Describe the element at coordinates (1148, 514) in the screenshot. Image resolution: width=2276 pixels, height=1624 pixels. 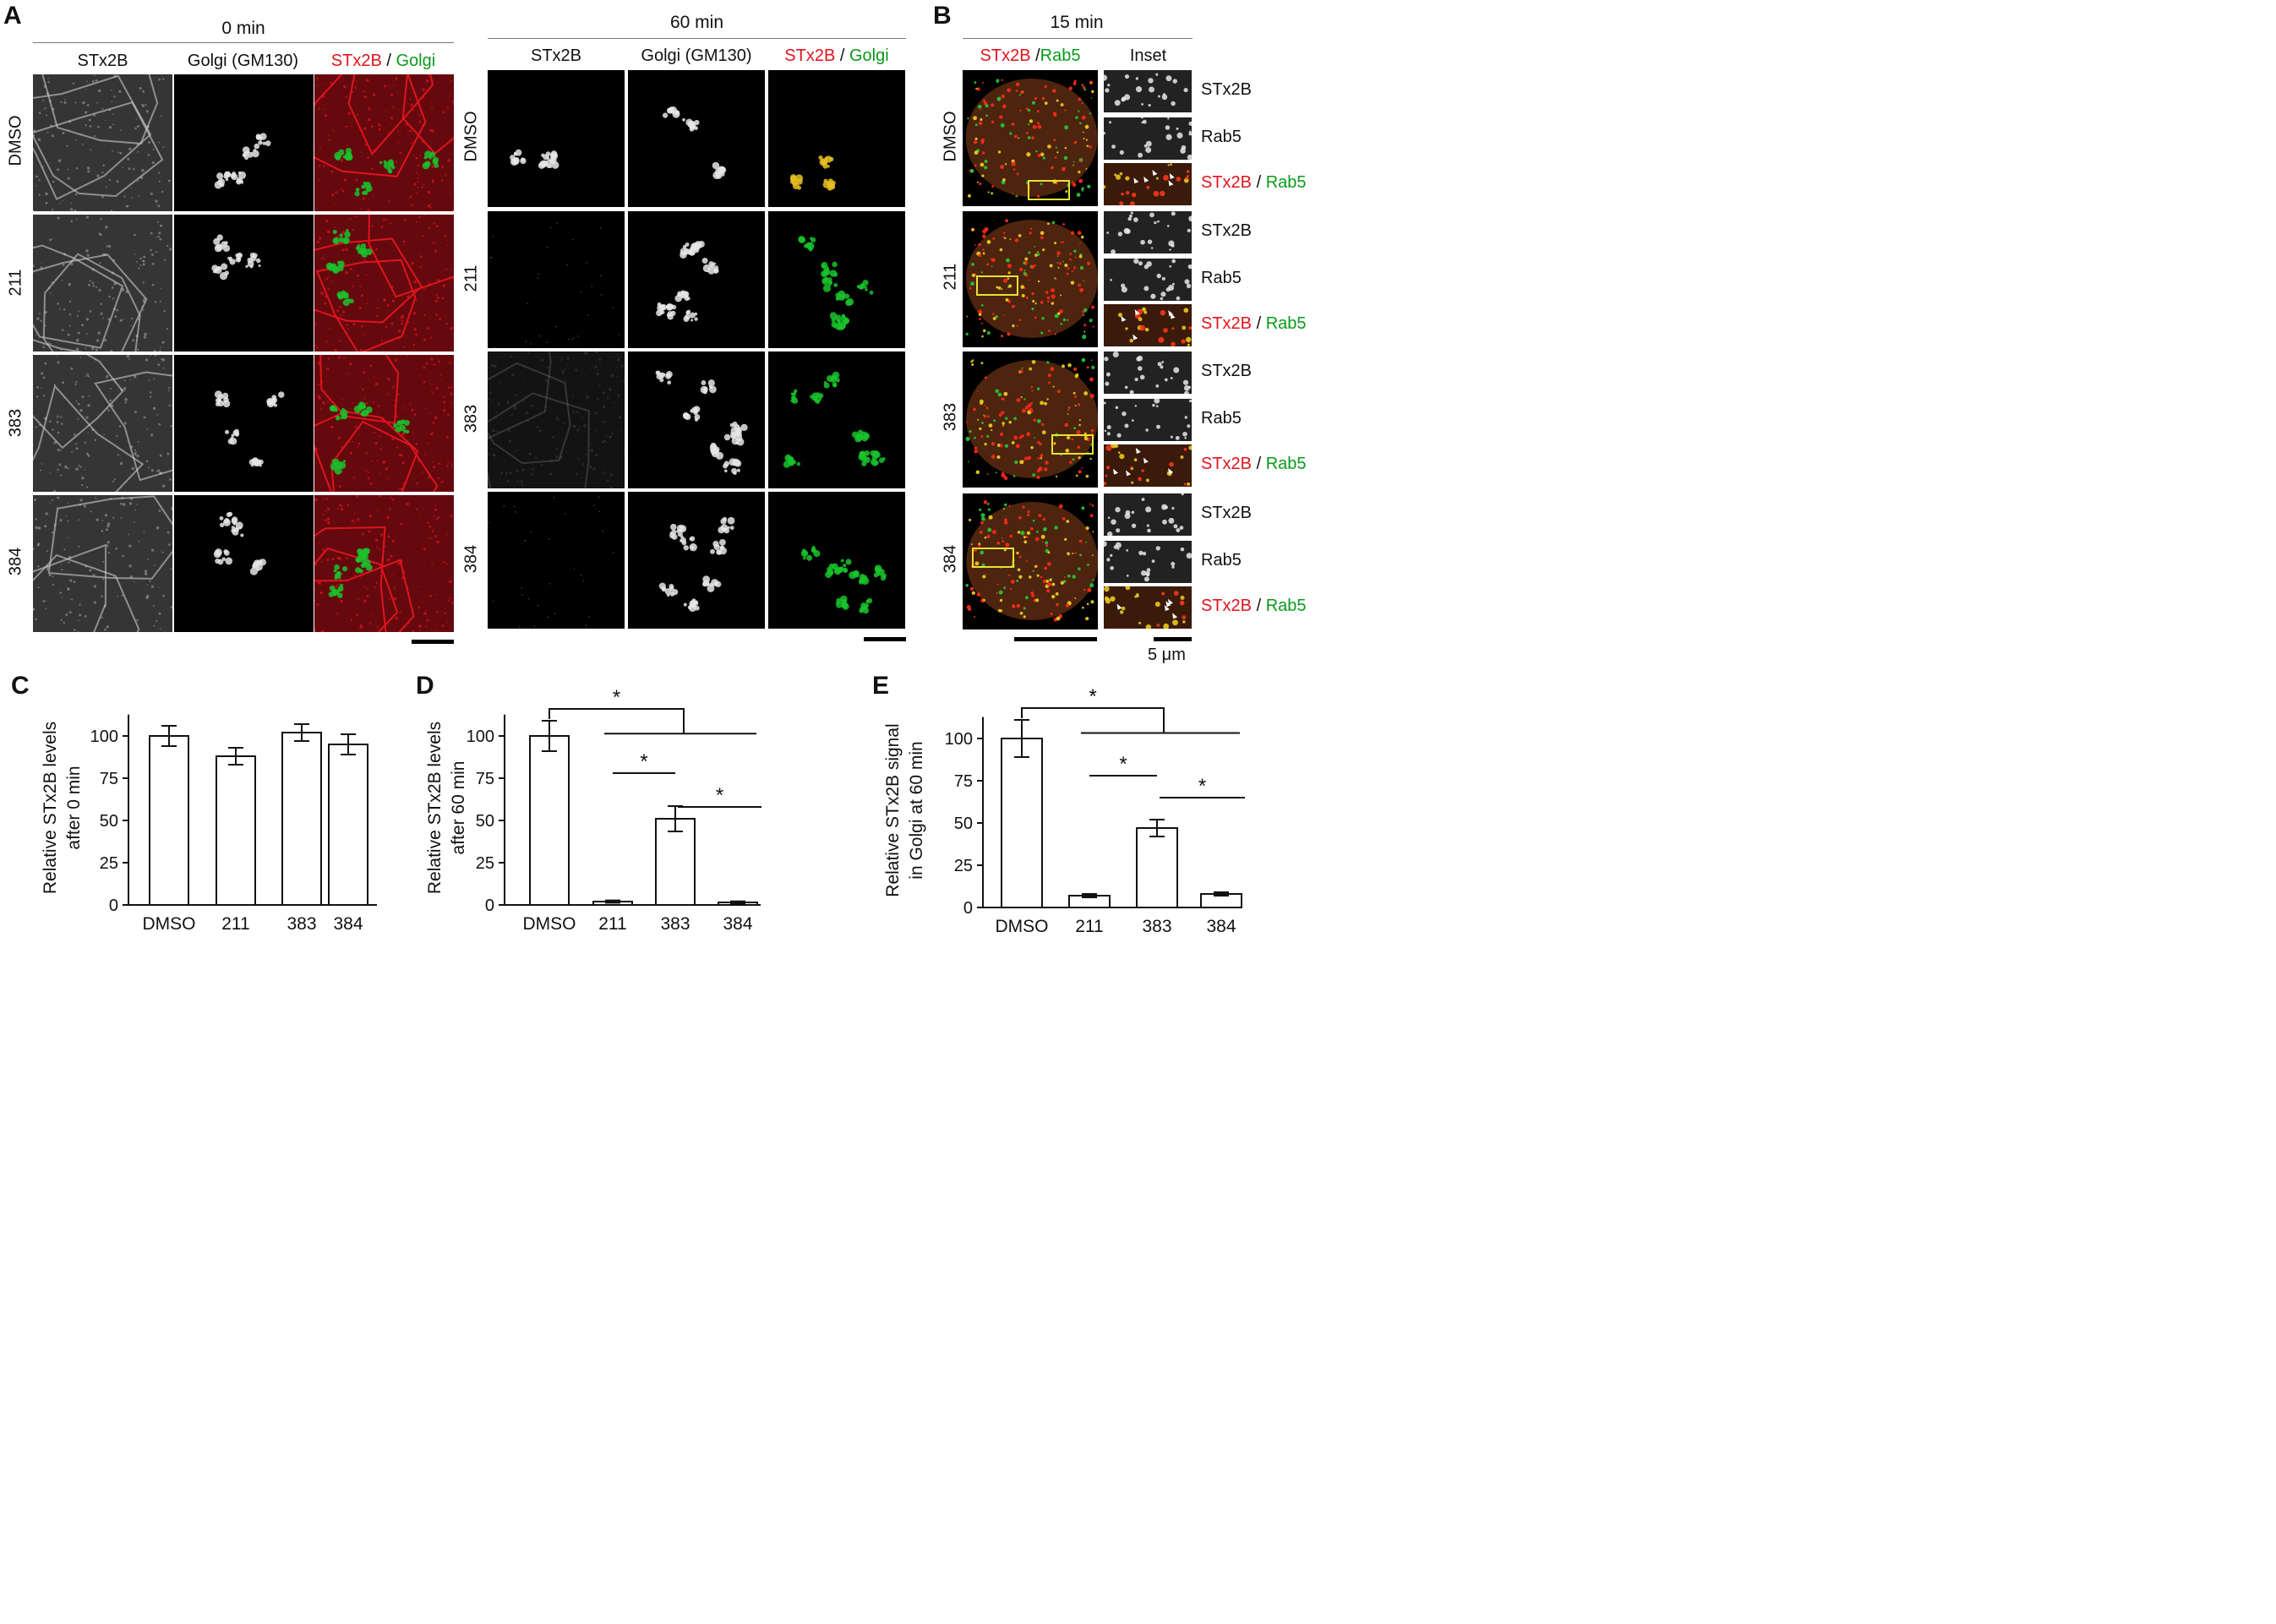
I see `inset-384-stx2b` at that location.